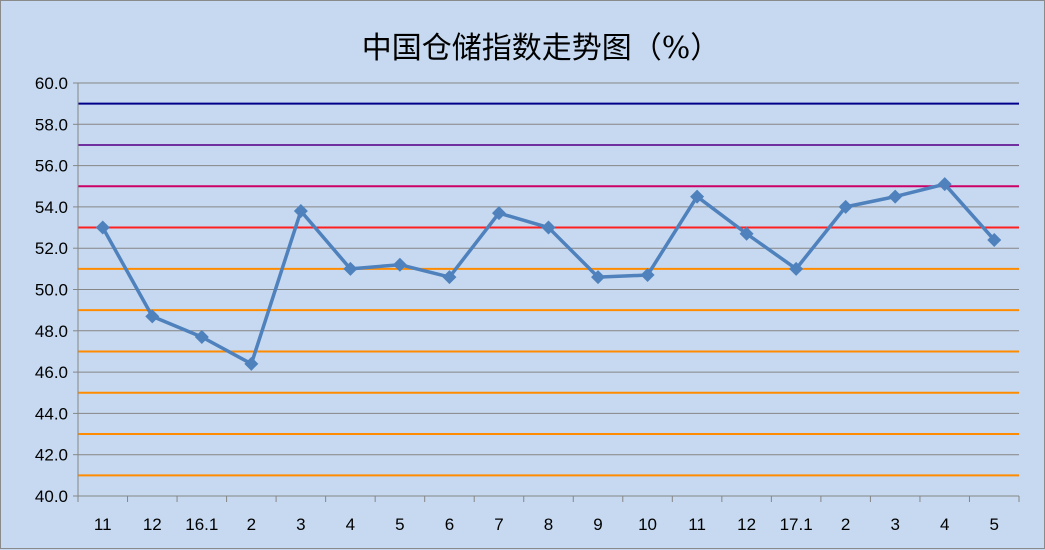 The width and height of the screenshot is (1045, 550). I want to click on y-tick-label: 48.0, so click(51, 331).